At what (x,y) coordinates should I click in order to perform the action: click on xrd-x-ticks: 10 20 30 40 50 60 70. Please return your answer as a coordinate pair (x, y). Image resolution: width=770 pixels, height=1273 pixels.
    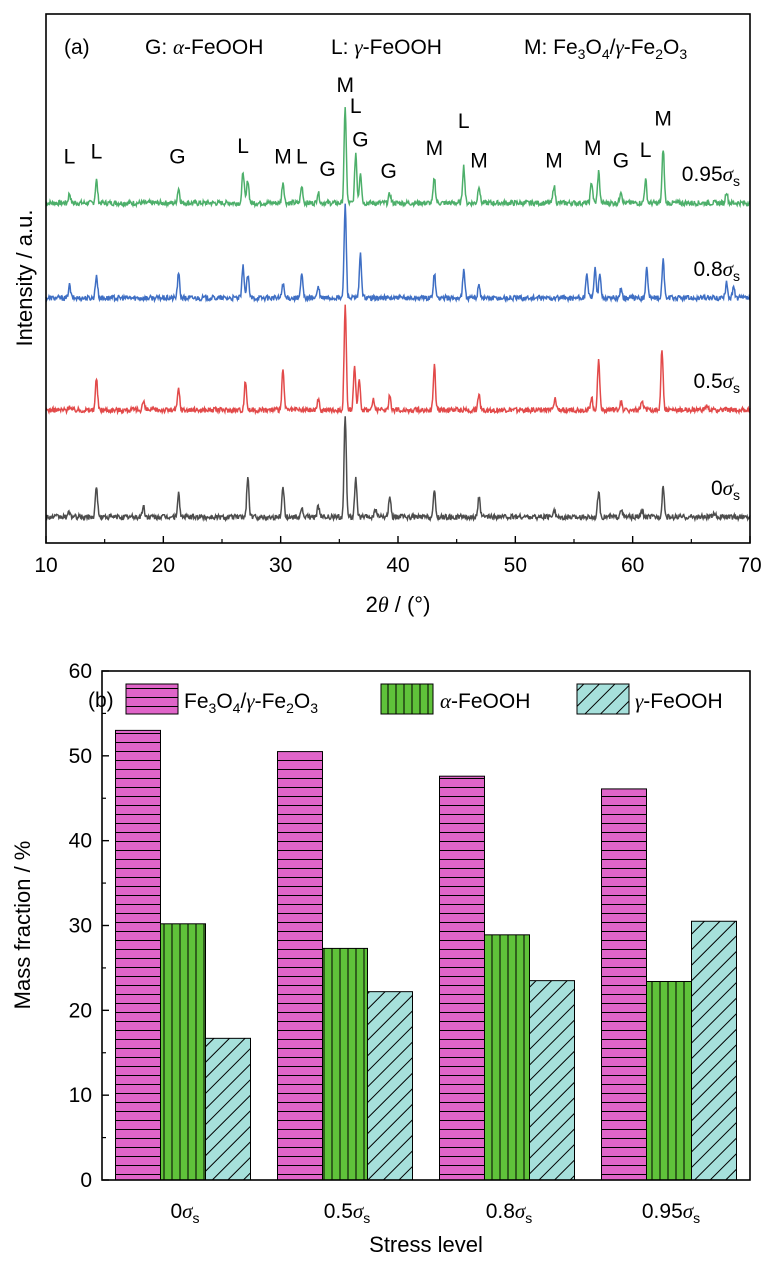
    Looking at the image, I should click on (398, 556).